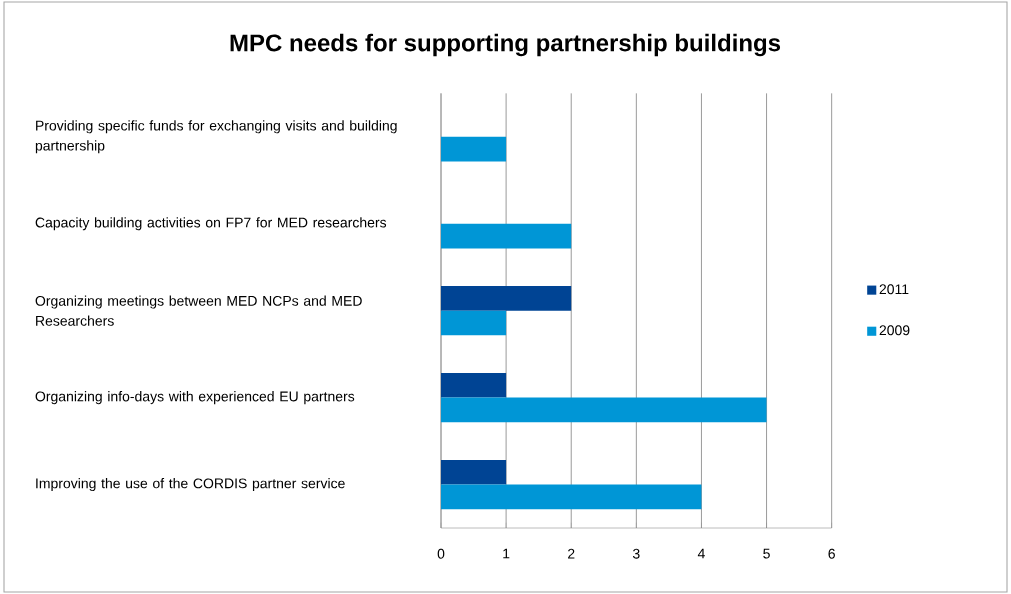  Describe the element at coordinates (505, 45) in the screenshot. I see `chart-title: MPC needs for supporting partnership buildings` at that location.